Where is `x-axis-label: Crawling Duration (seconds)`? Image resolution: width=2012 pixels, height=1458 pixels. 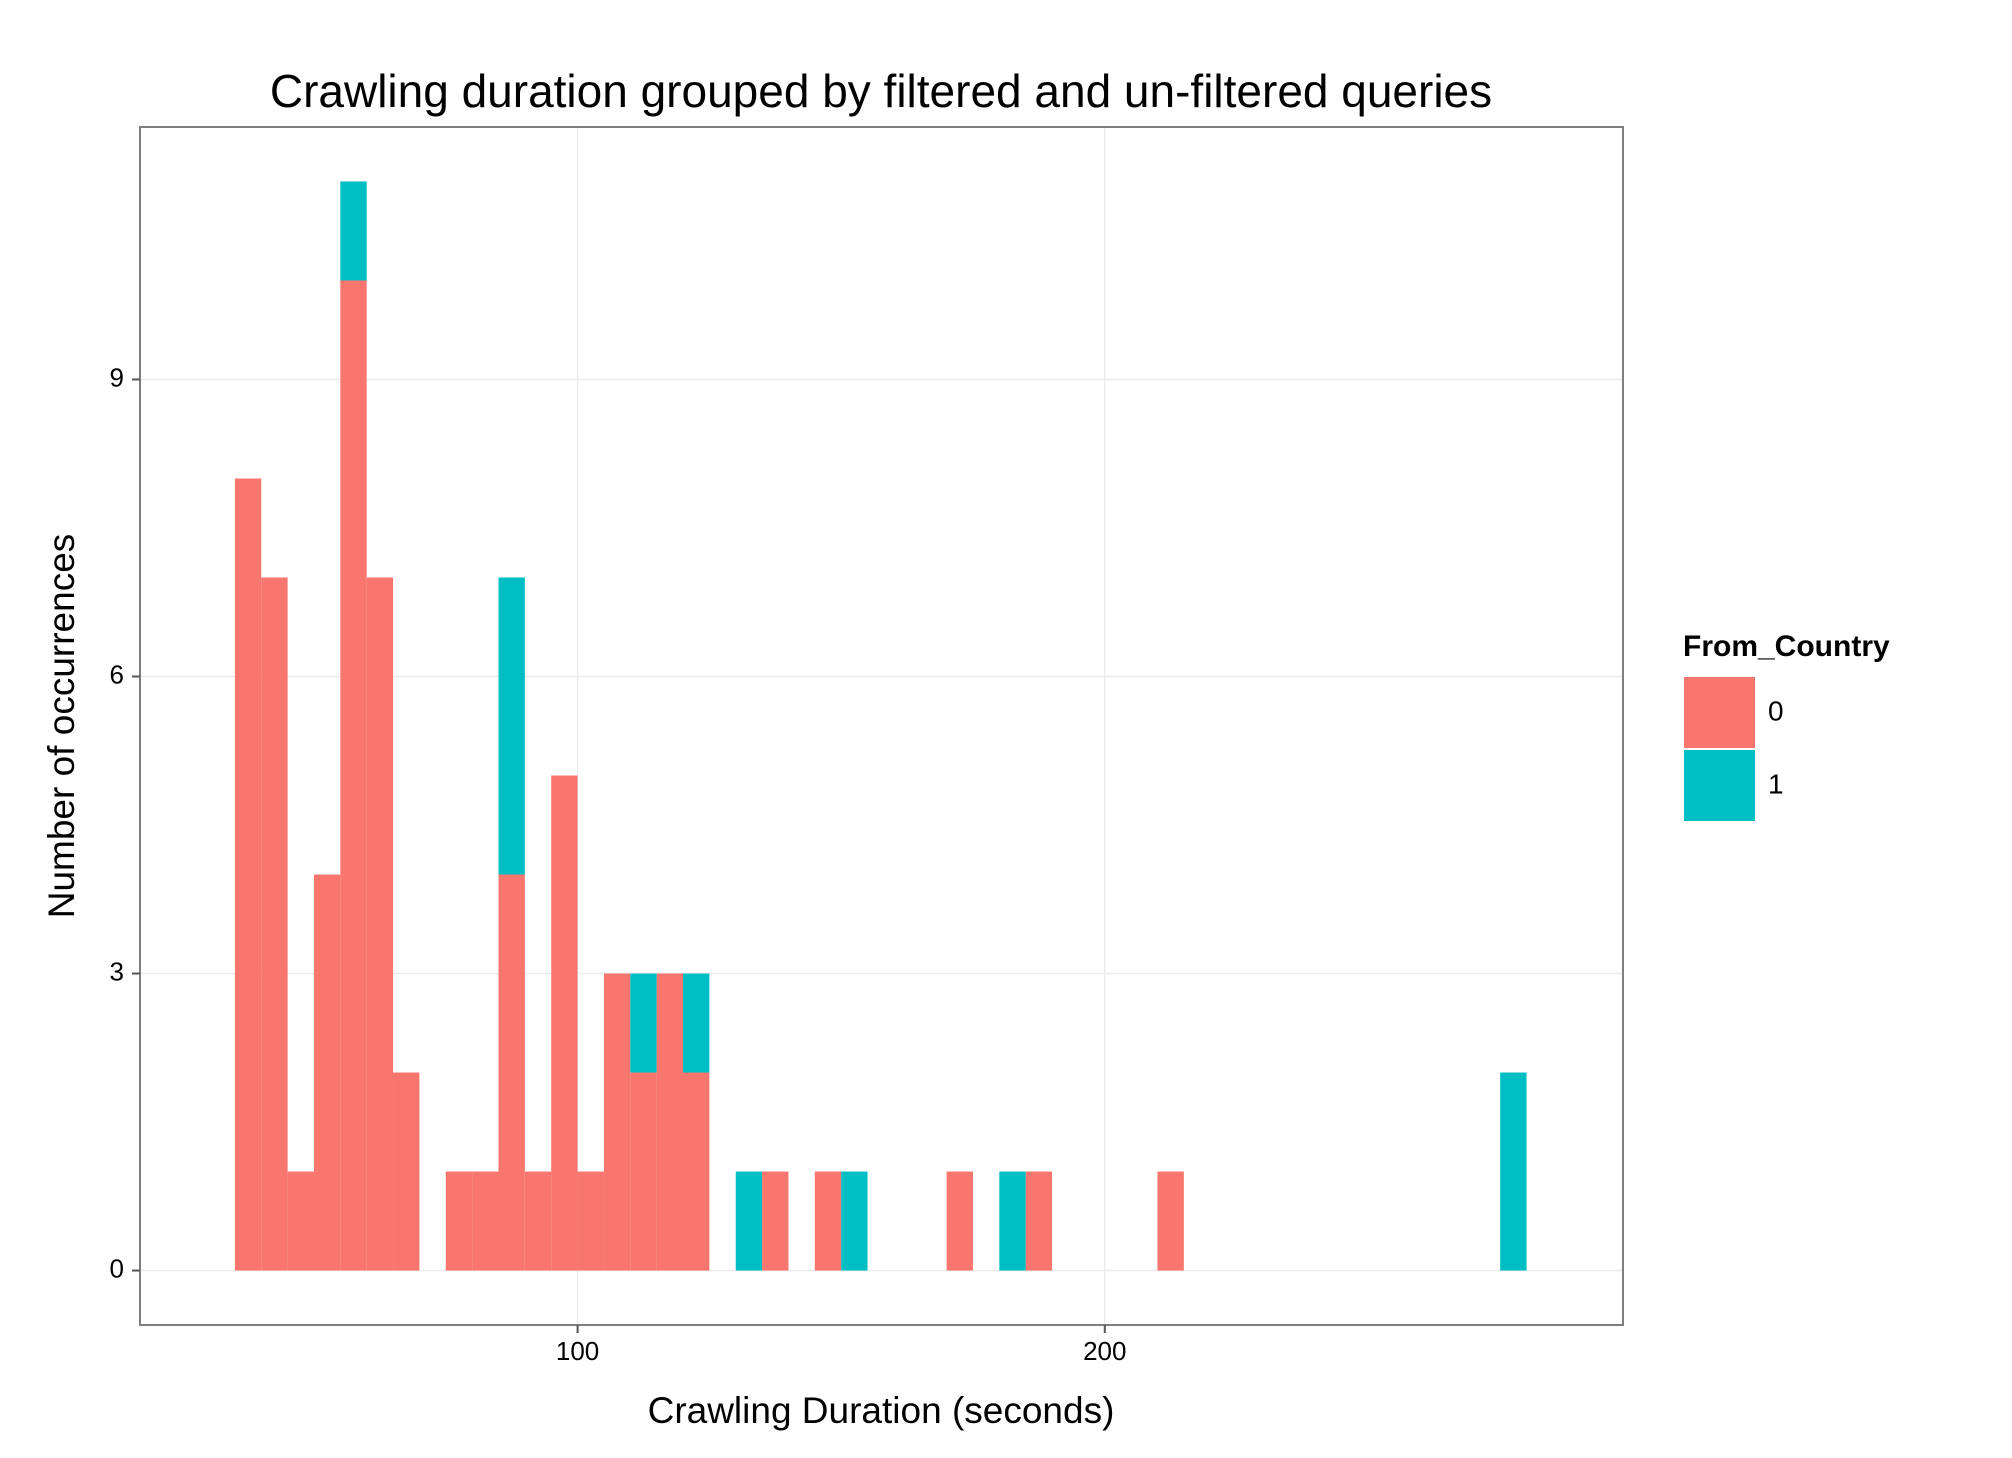
x-axis-label: Crawling Duration (seconds) is located at coordinates (881, 1410).